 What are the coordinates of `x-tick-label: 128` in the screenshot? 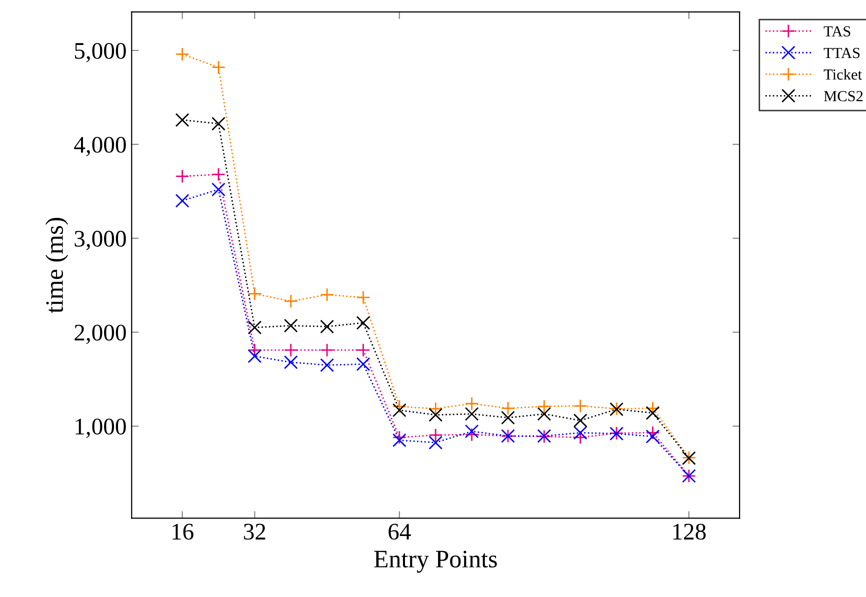 It's located at (689, 532).